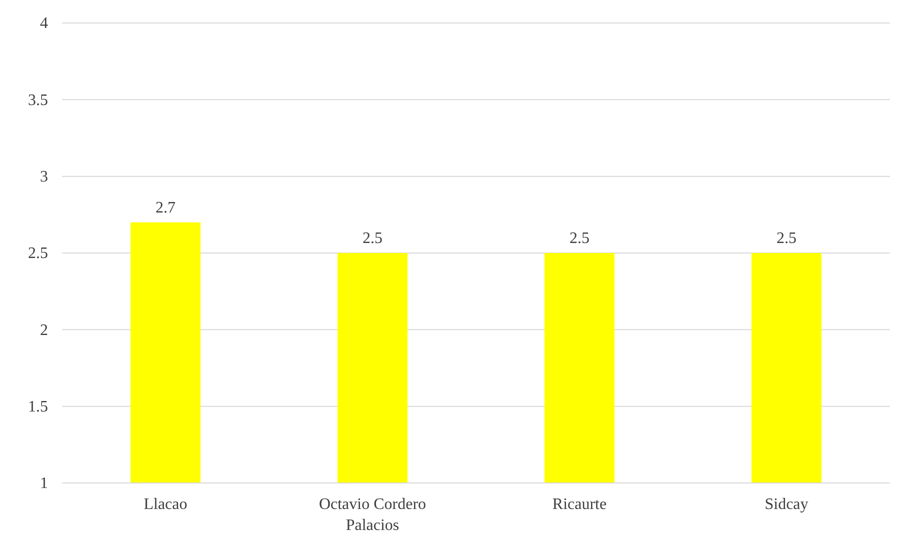  I want to click on y-tick-label: 2, so click(44, 330).